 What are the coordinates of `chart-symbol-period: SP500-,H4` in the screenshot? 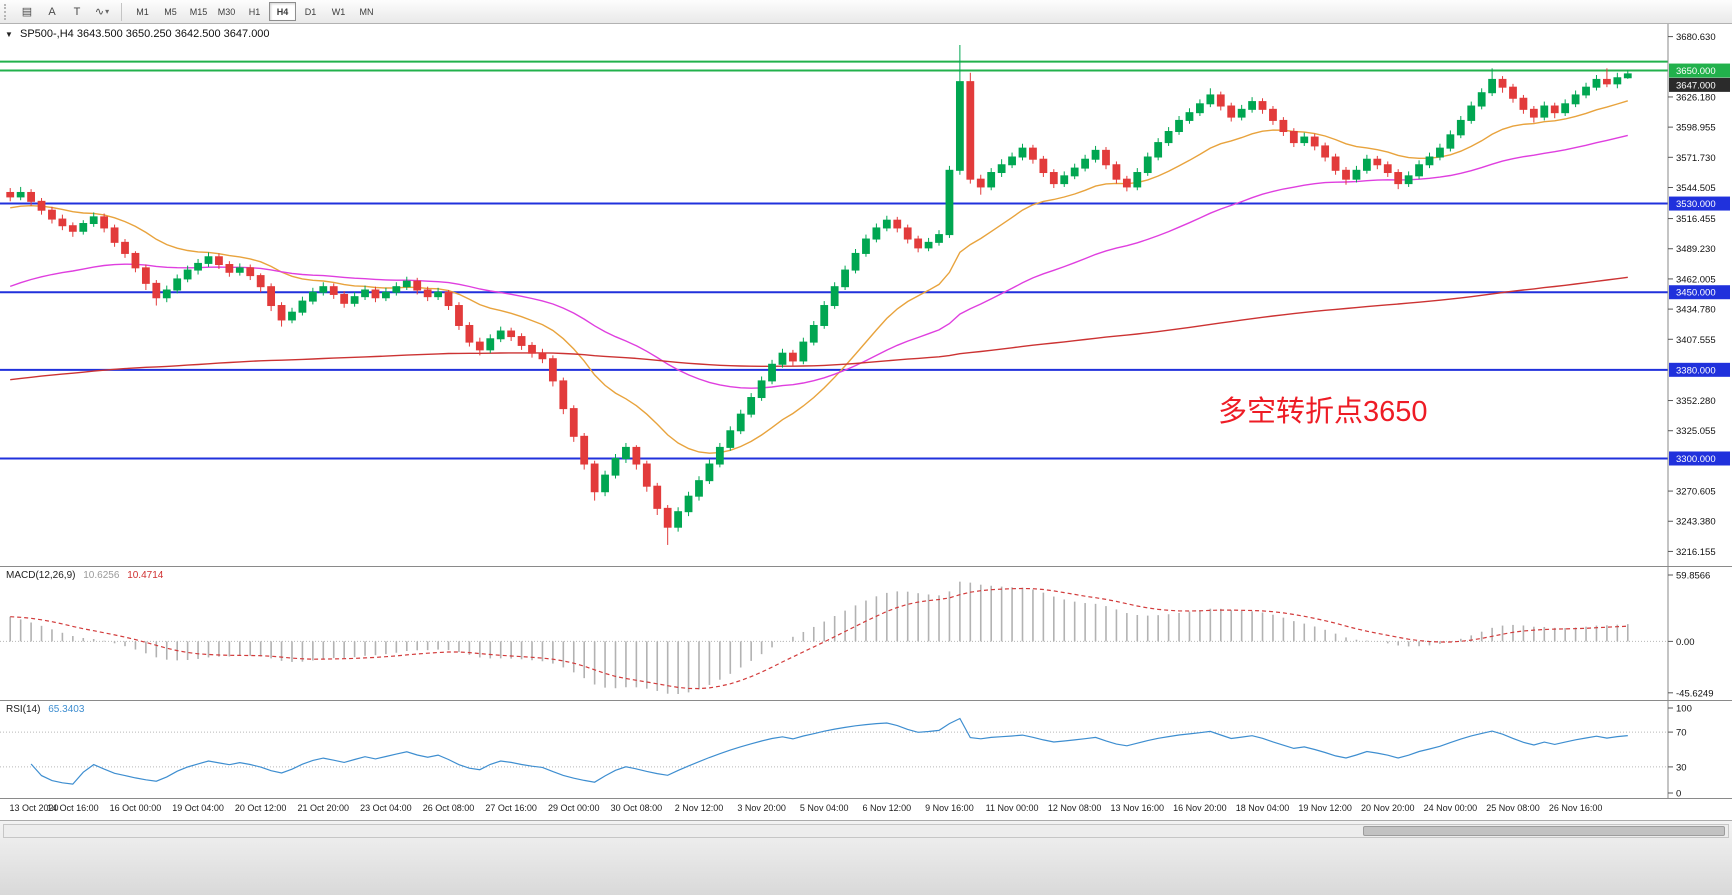 It's located at (46, 34).